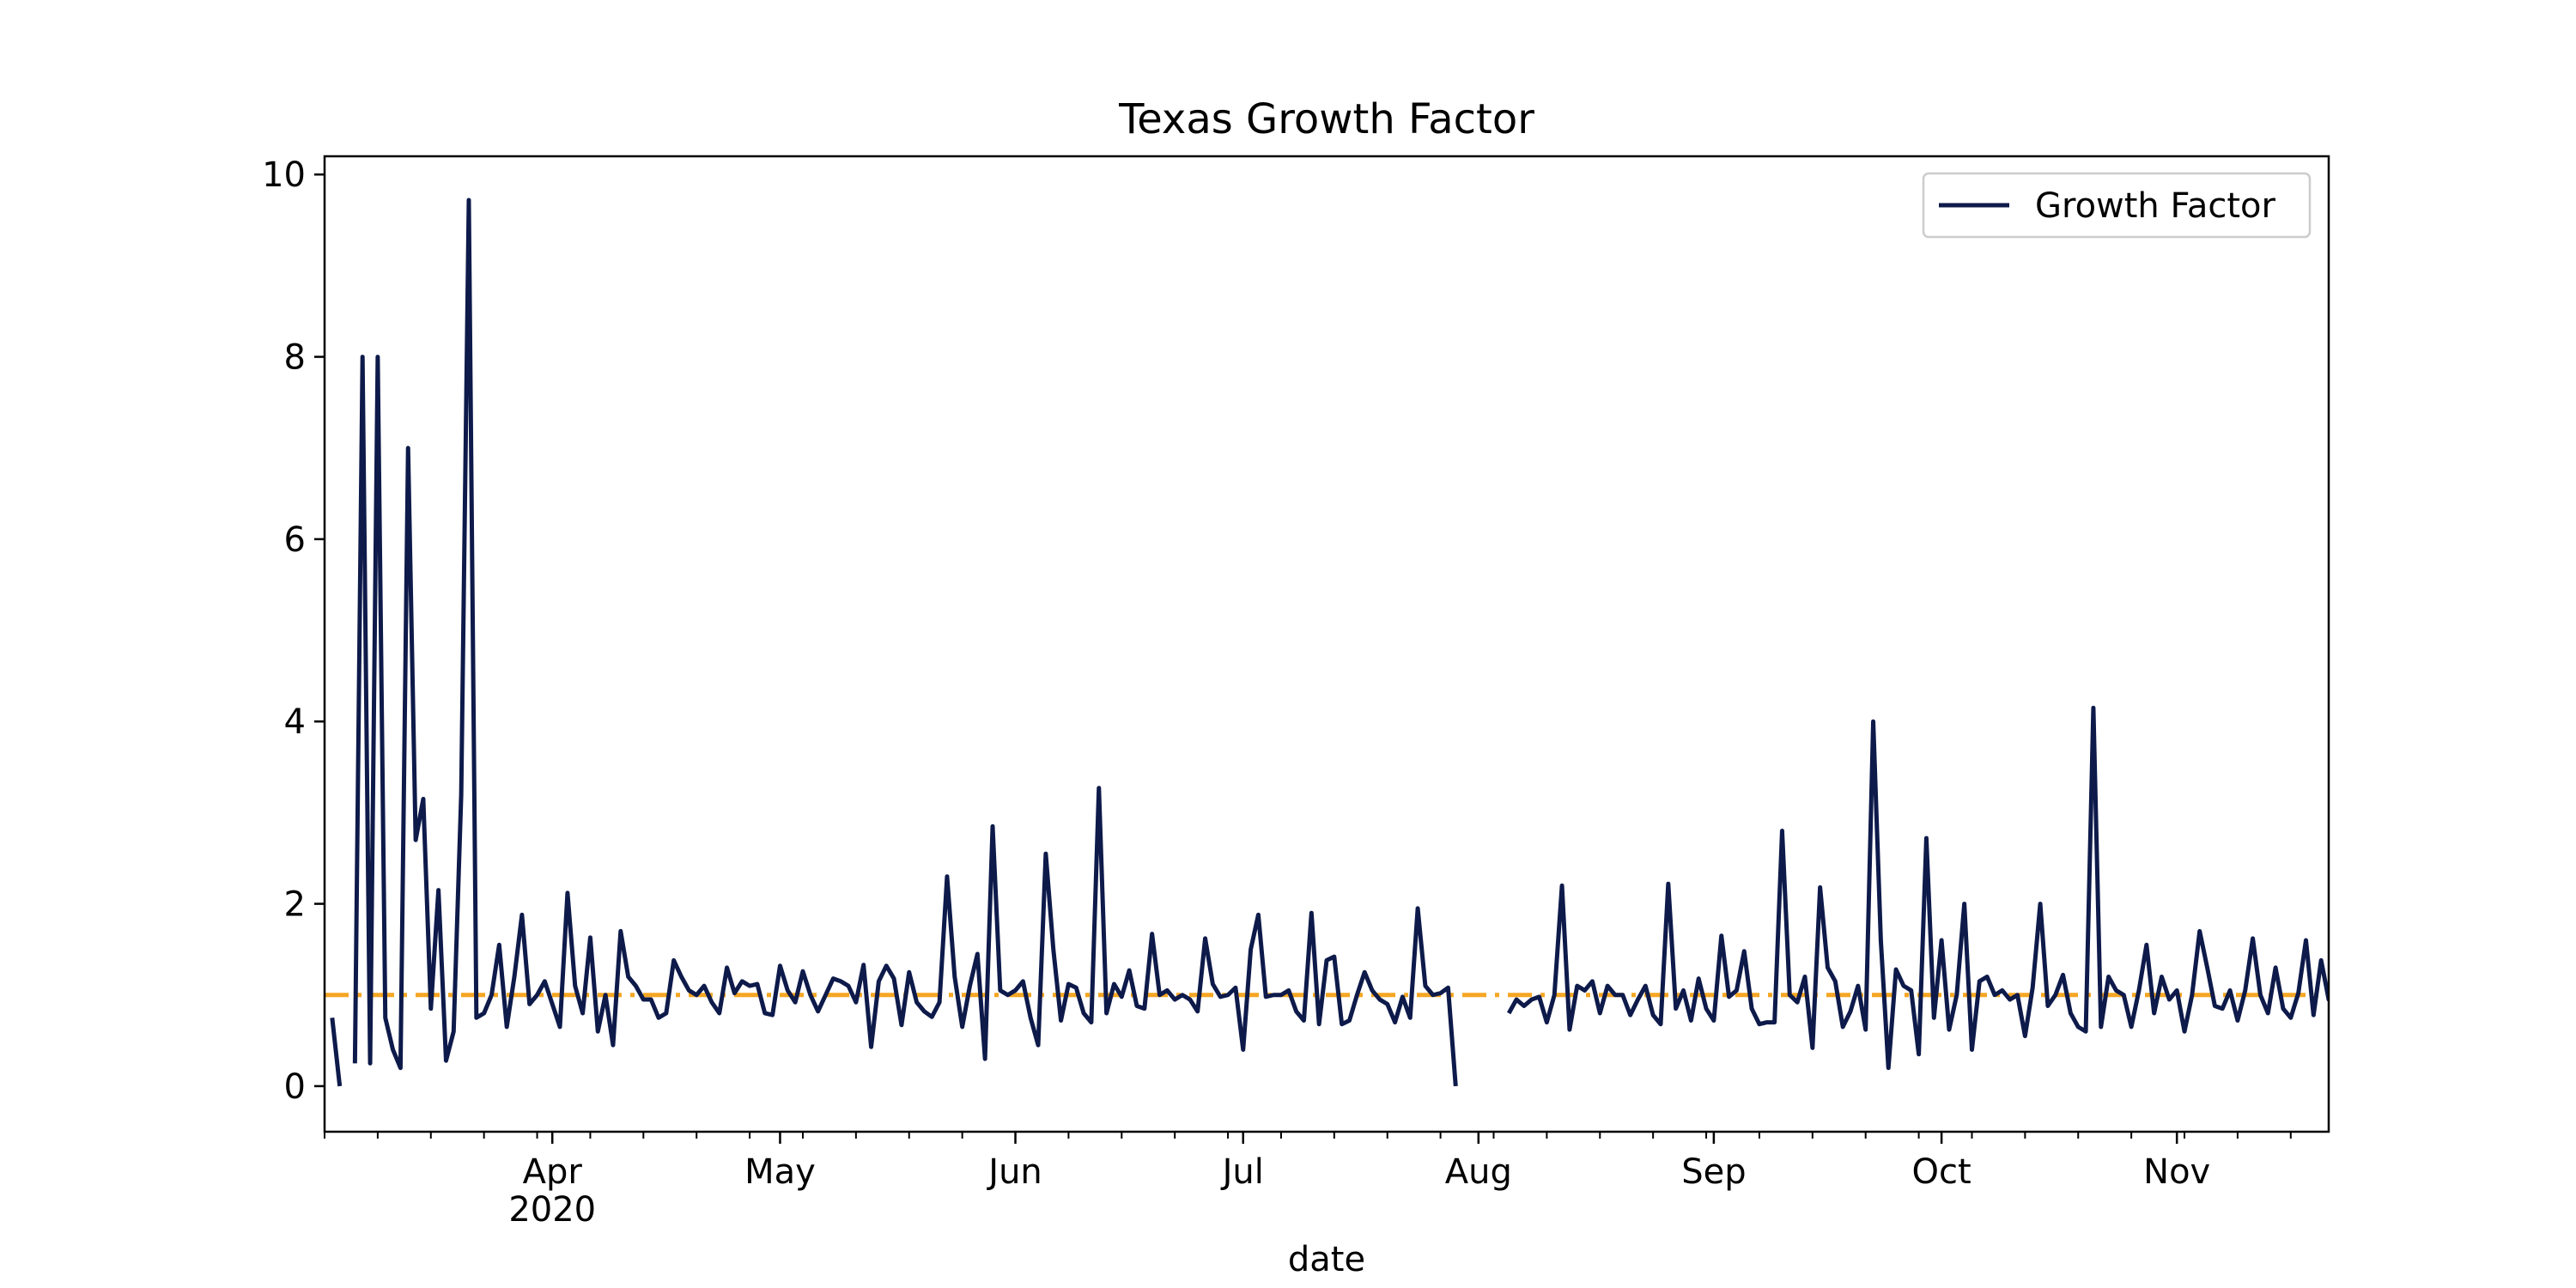  What do you see at coordinates (1326, 119) in the screenshot?
I see `chart-title: Texas Growth Factor` at bounding box center [1326, 119].